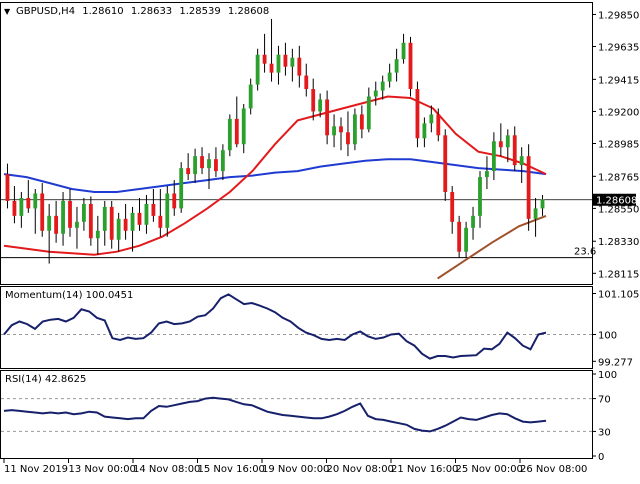 Image resolution: width=640 pixels, height=484 pixels. I want to click on time-tick-label: 14 Nov 08:00, so click(166, 469).